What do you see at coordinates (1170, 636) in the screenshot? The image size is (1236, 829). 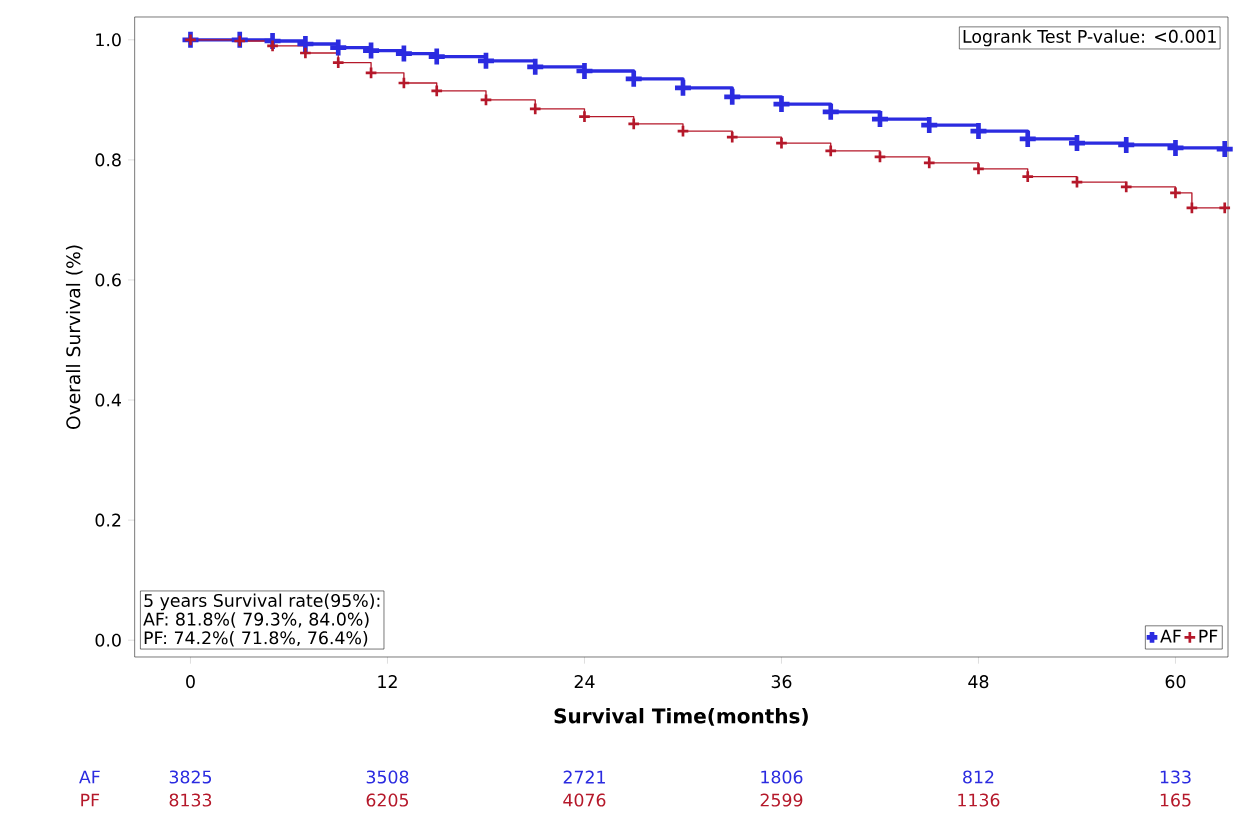 I see `legend-label: AF` at bounding box center [1170, 636].